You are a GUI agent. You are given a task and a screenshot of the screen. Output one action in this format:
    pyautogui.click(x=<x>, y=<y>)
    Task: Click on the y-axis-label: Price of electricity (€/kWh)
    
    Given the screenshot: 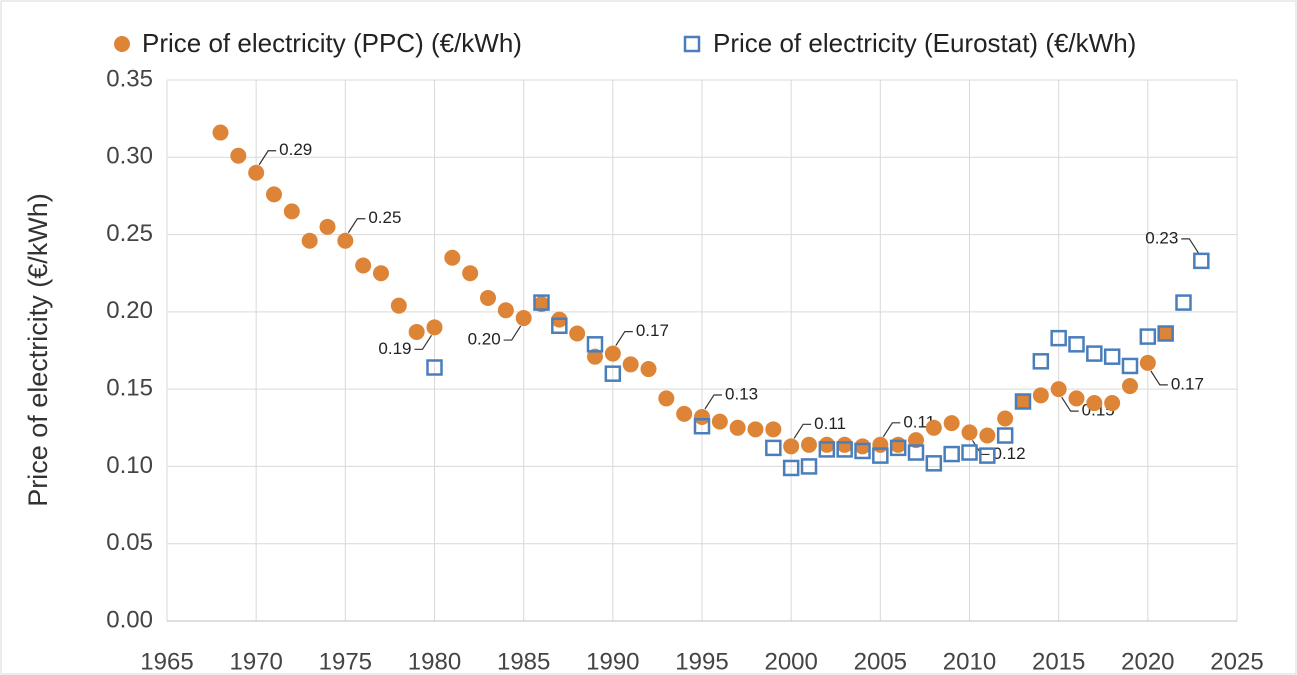 What is the action you would take?
    pyautogui.click(x=38, y=350)
    